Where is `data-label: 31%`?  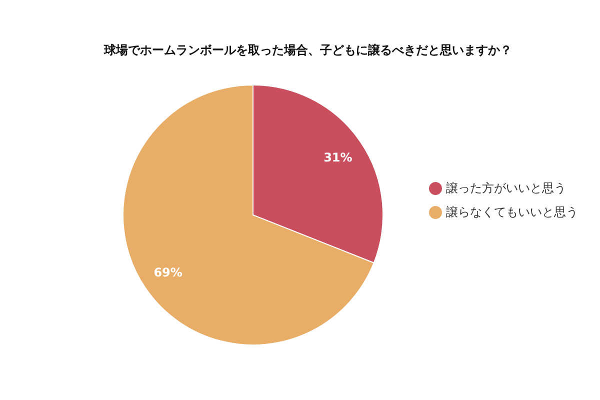 data-label: 31% is located at coordinates (338, 157).